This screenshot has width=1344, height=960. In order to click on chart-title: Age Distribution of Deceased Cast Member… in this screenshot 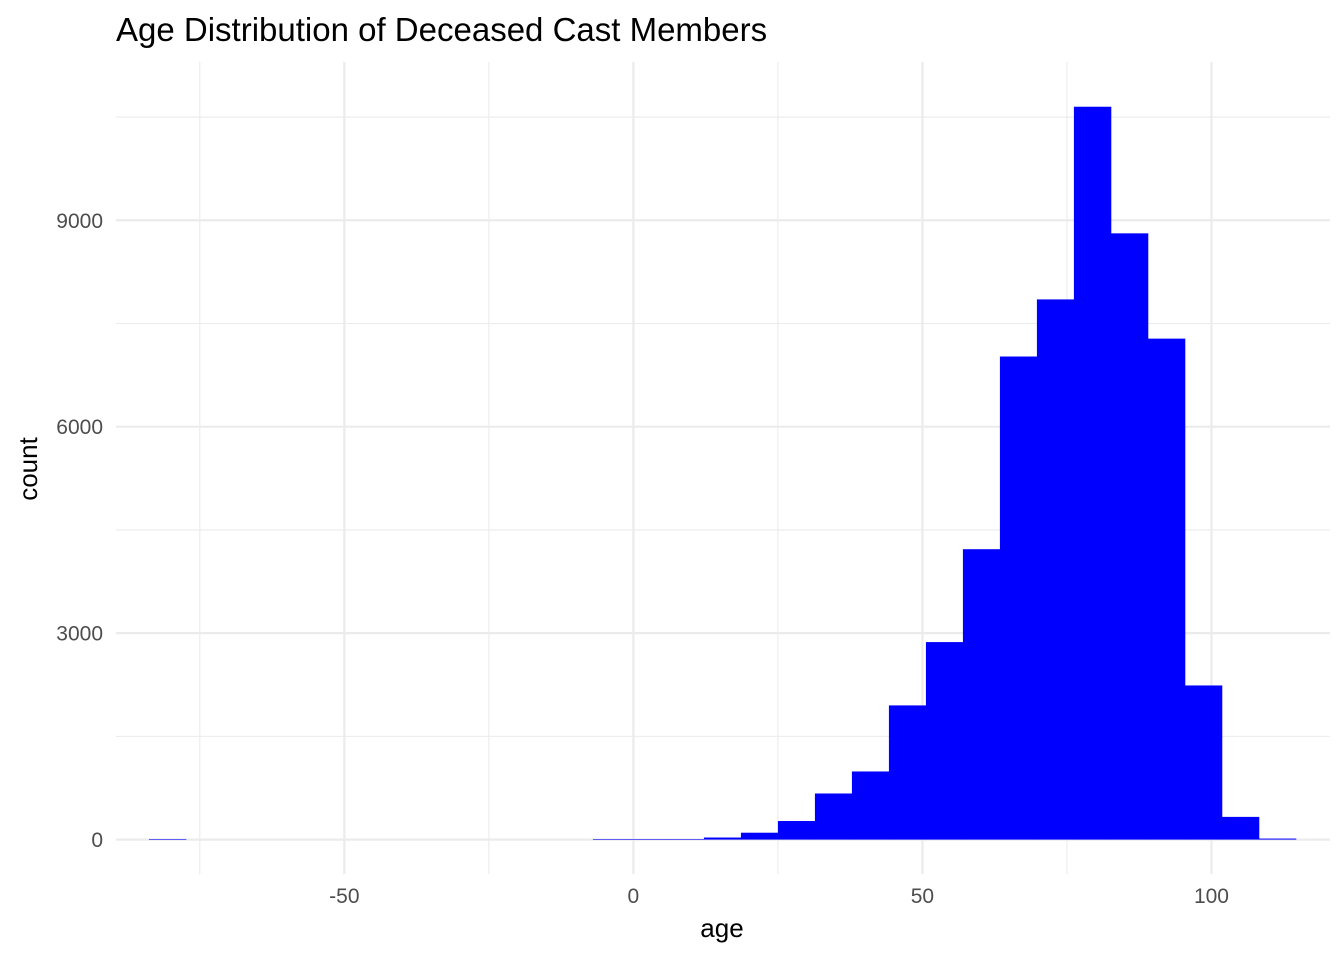, I will do `click(441, 29)`.